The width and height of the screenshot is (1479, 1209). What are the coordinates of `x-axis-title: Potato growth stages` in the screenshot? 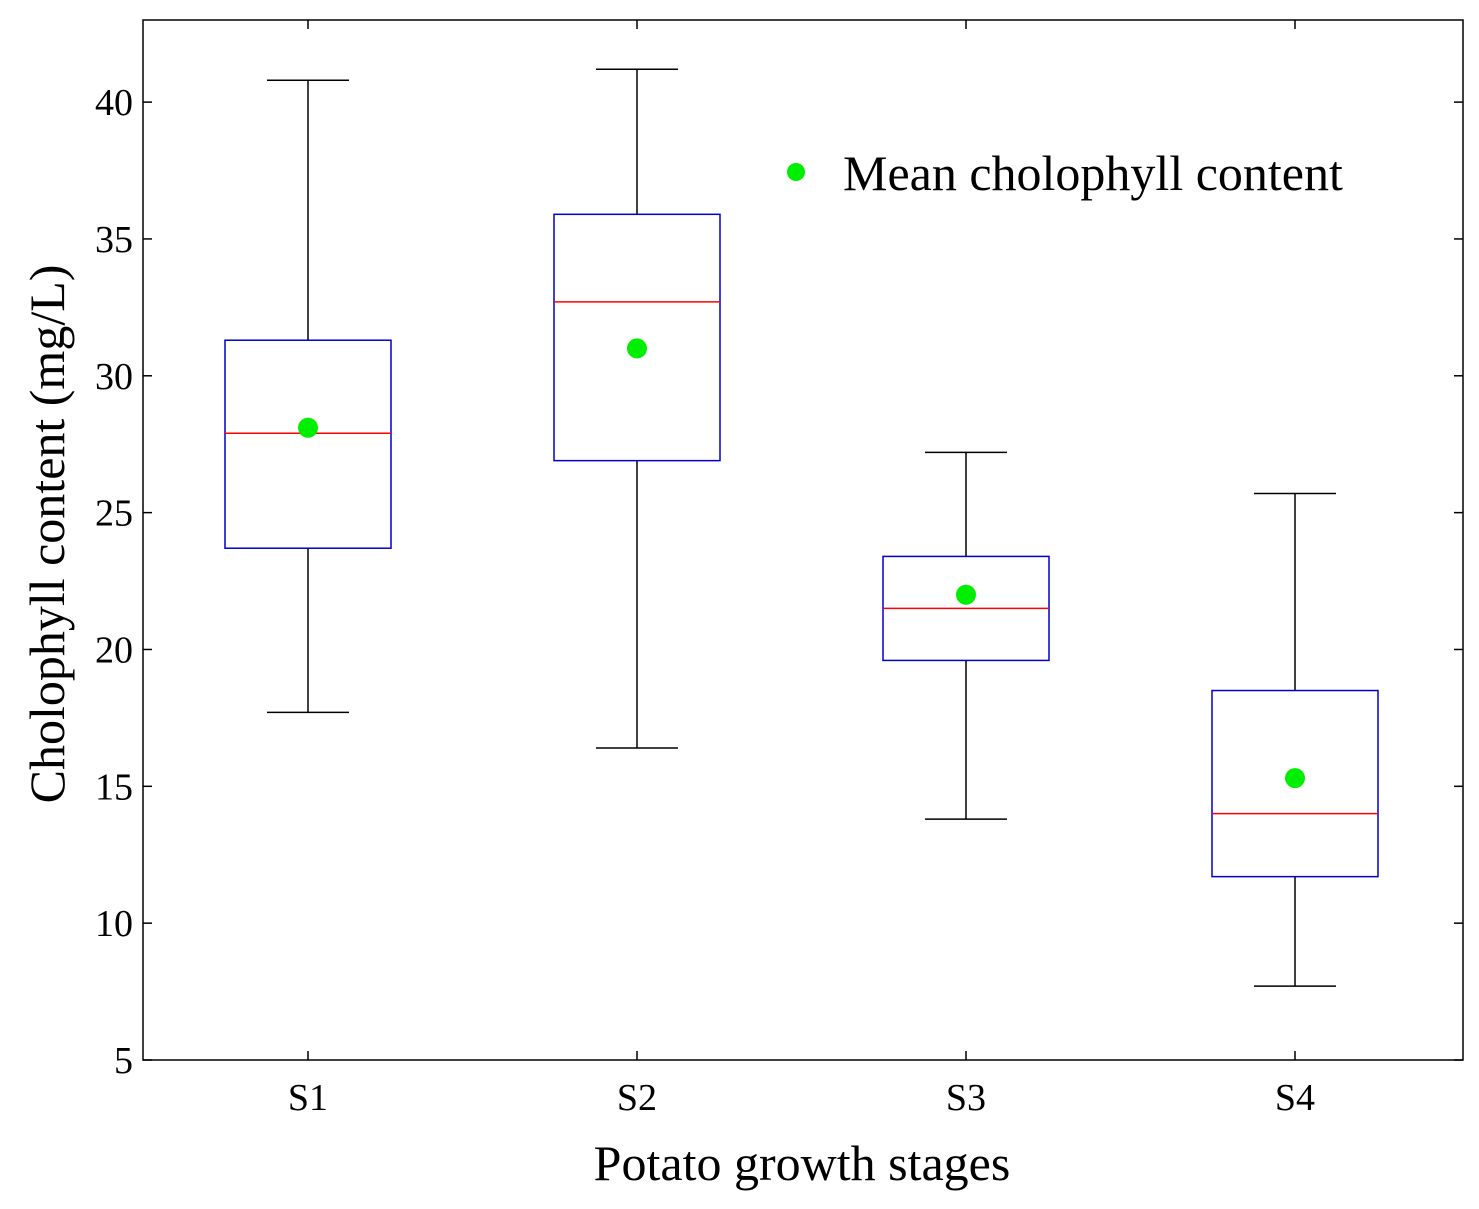 It's located at (802, 1163).